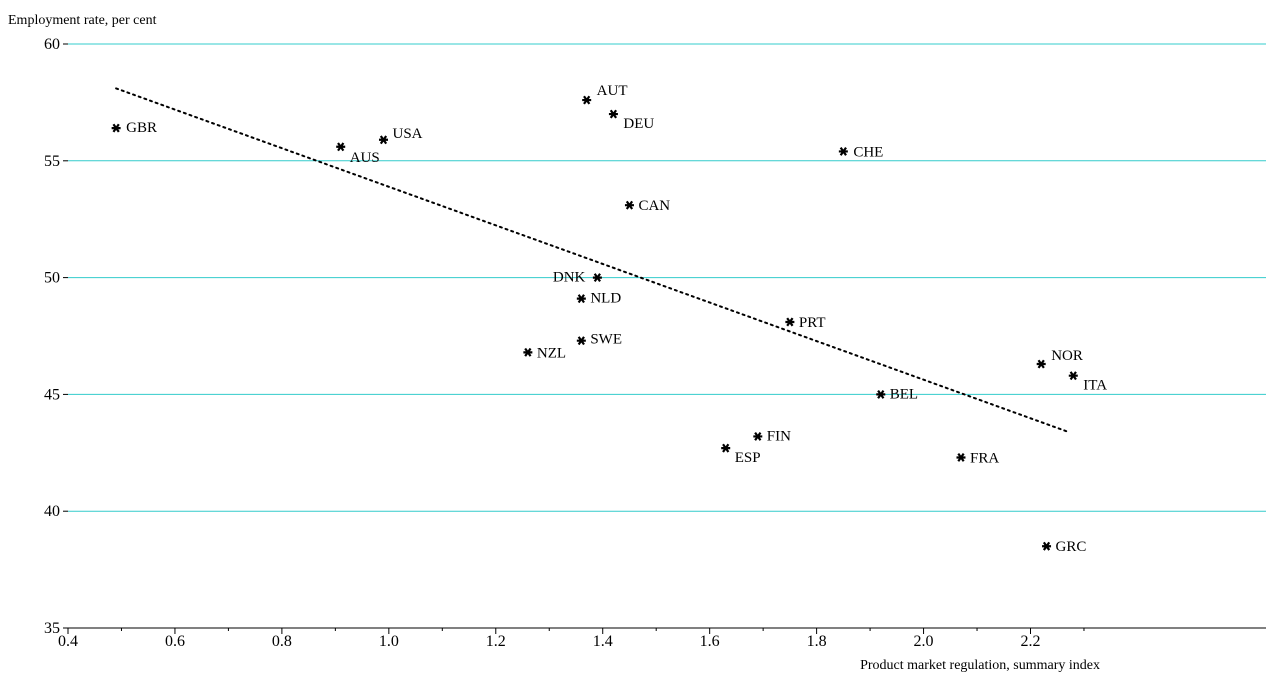 The width and height of the screenshot is (1268, 679). What do you see at coordinates (407, 134) in the screenshot?
I see `point-label: USA` at bounding box center [407, 134].